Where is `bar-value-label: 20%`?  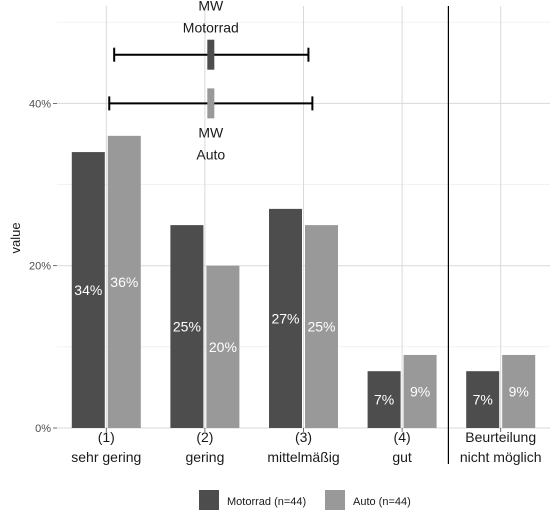 bar-value-label: 20% is located at coordinates (223, 347).